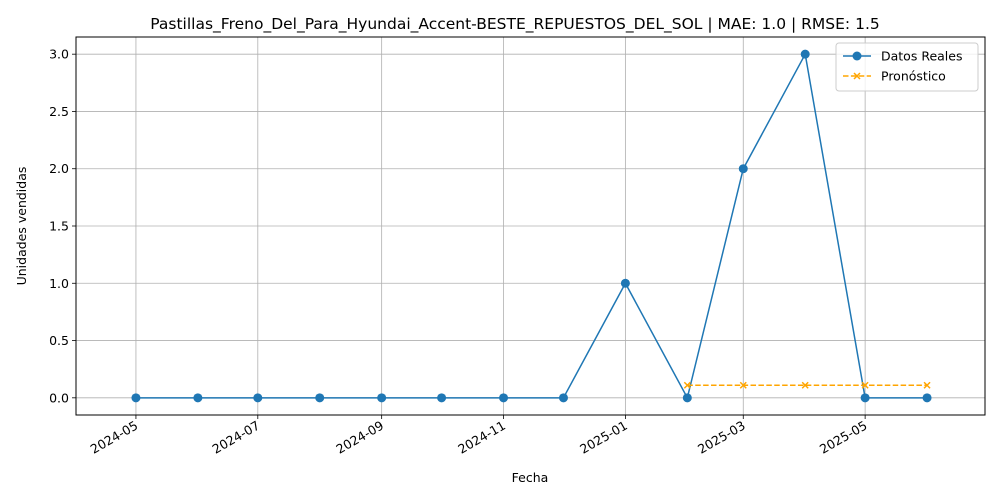  I want to click on y-tick-label: 1.5, so click(59, 226).